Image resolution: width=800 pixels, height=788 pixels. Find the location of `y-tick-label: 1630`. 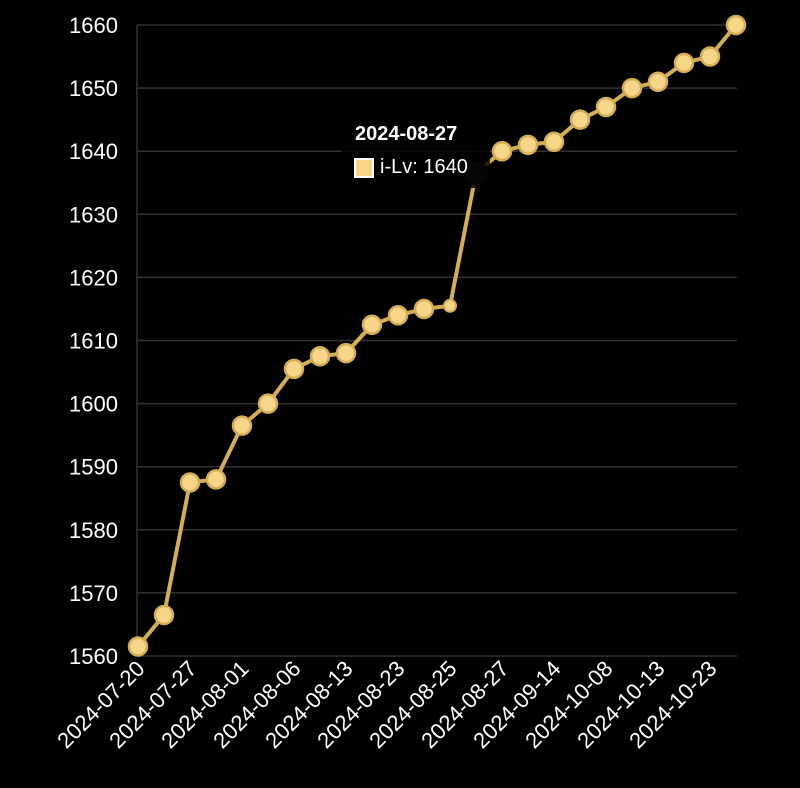

y-tick-label: 1630 is located at coordinates (93, 214).